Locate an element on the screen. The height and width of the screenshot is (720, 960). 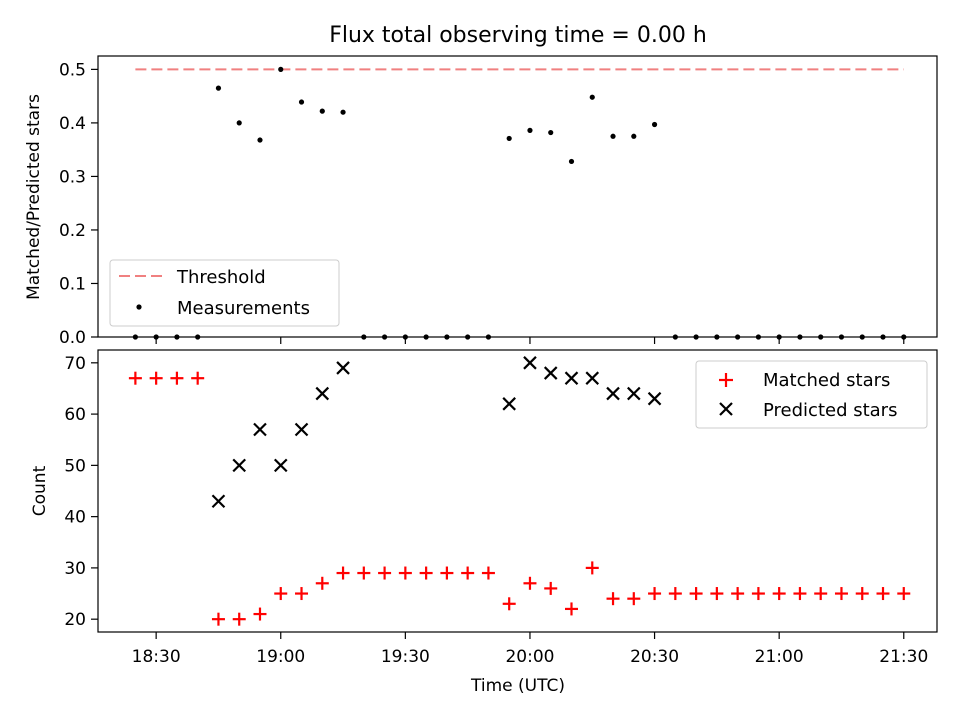
legend-predicted-label: Predicted stars is located at coordinates (830, 410).